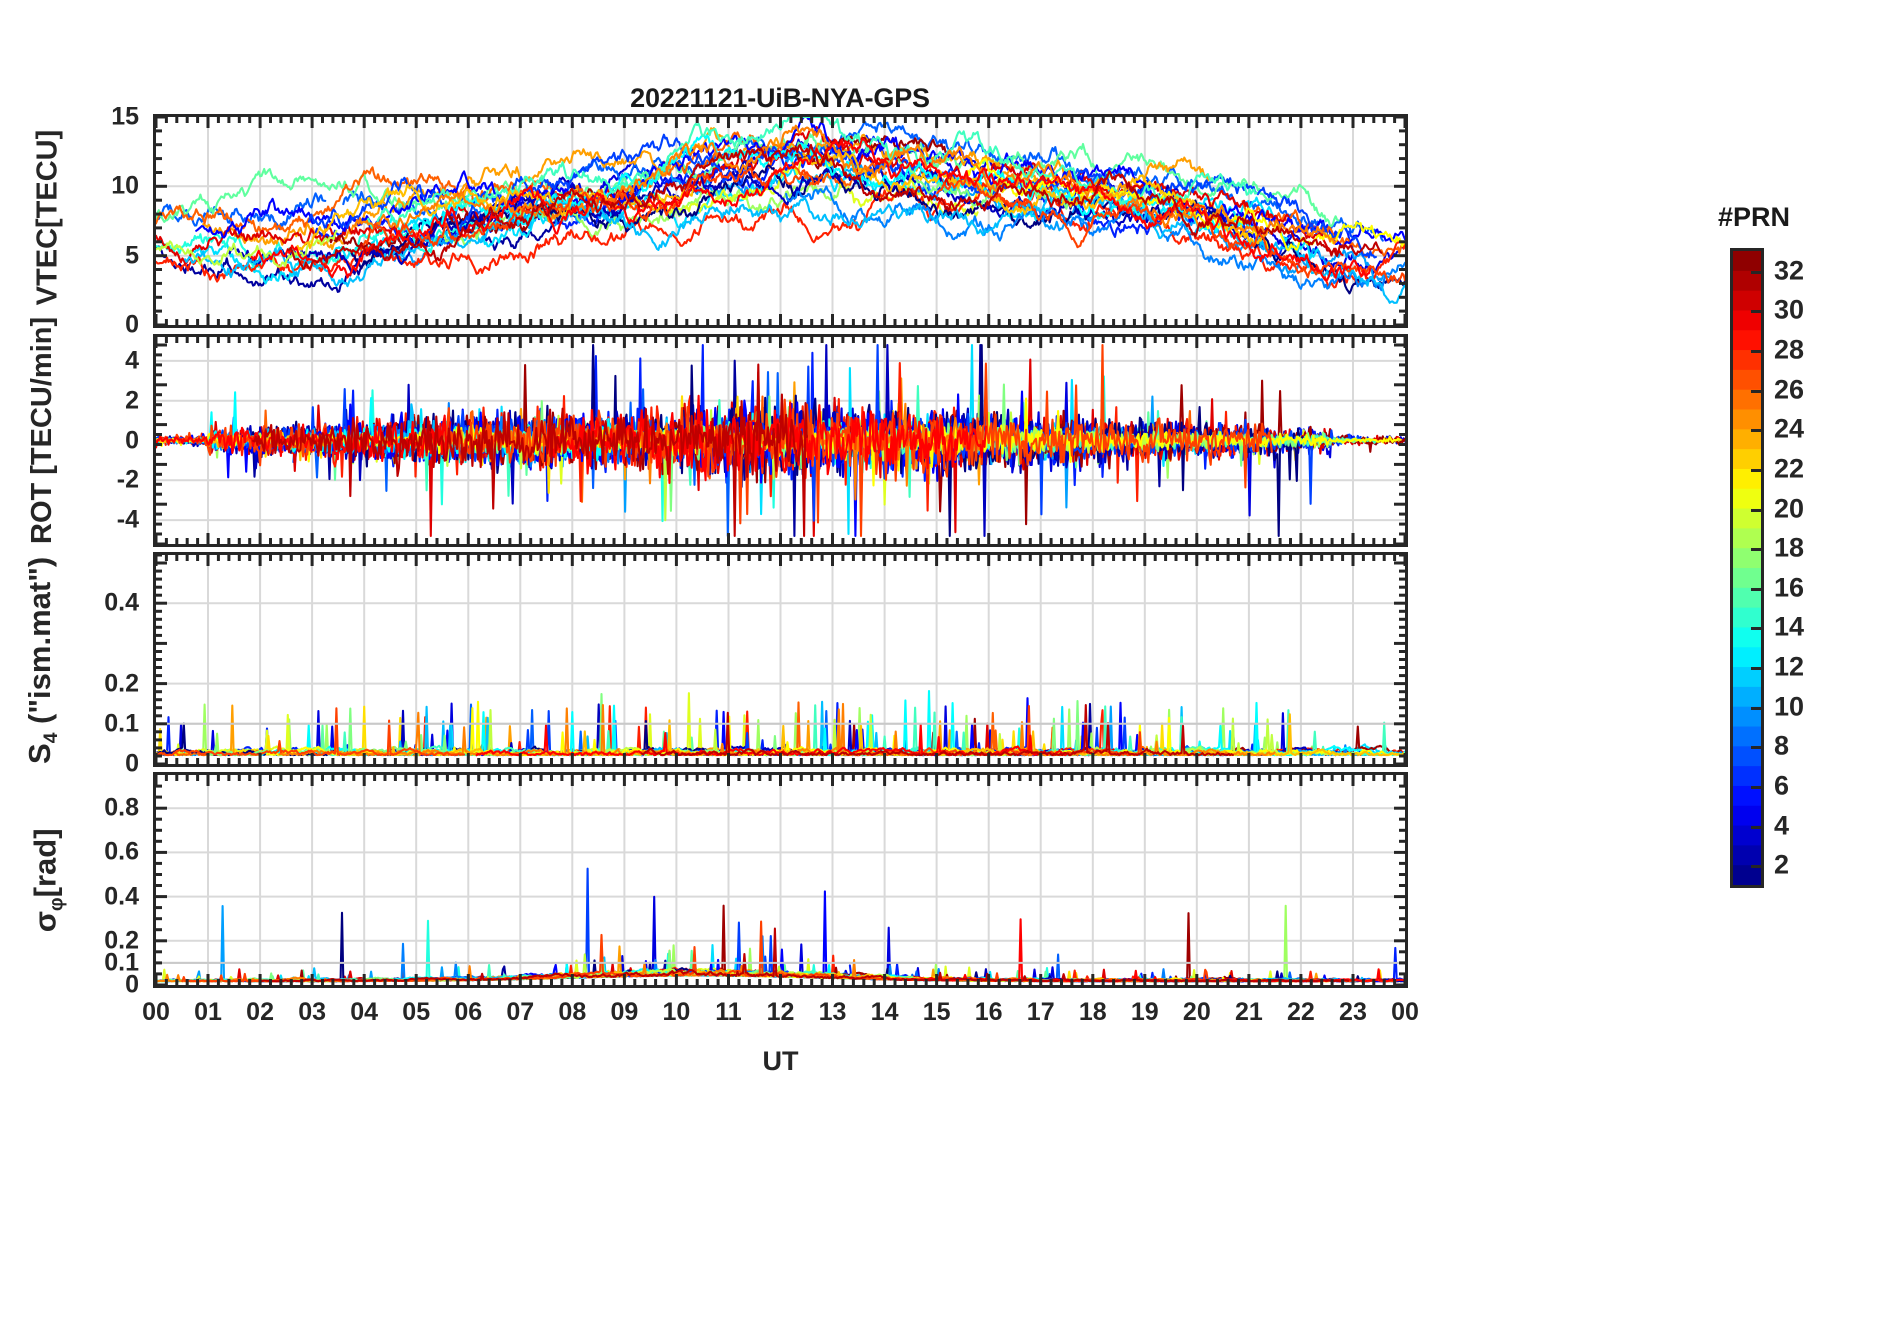 This screenshot has width=1902, height=1330. Describe the element at coordinates (416, 1012) in the screenshot. I see `xtick-label: 05` at that location.